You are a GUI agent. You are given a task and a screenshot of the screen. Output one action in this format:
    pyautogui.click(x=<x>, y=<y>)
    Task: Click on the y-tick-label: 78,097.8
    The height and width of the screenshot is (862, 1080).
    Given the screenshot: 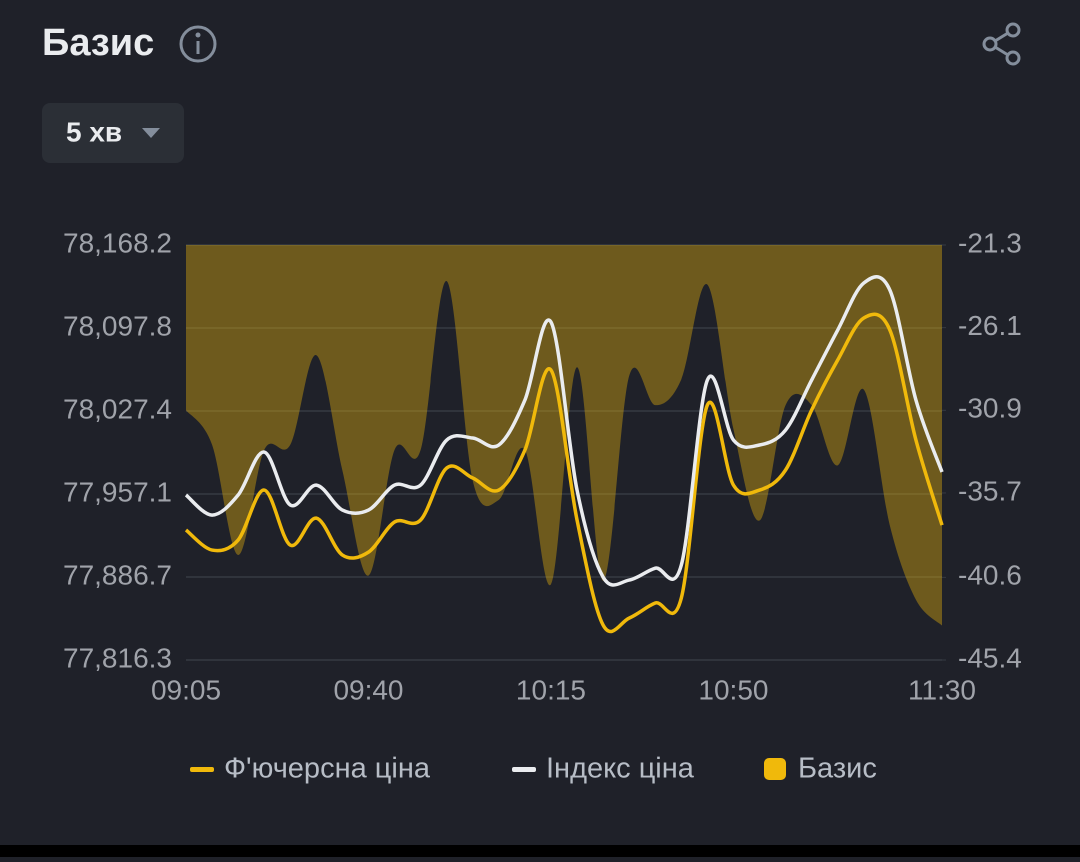 What is the action you would take?
    pyautogui.click(x=117, y=325)
    